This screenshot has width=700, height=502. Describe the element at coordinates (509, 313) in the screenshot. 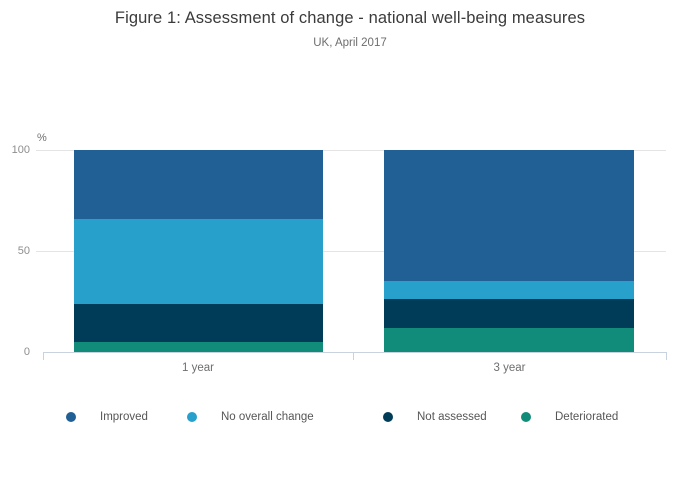

I see `bar-segment-not-assessed-3-year` at that location.